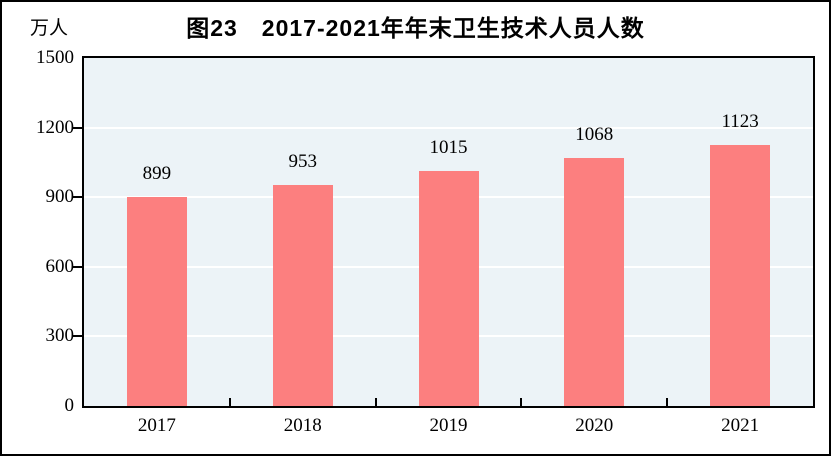 This screenshot has width=831, height=456. What do you see at coordinates (156, 425) in the screenshot?
I see `x-axis-label-2017: 2017` at bounding box center [156, 425].